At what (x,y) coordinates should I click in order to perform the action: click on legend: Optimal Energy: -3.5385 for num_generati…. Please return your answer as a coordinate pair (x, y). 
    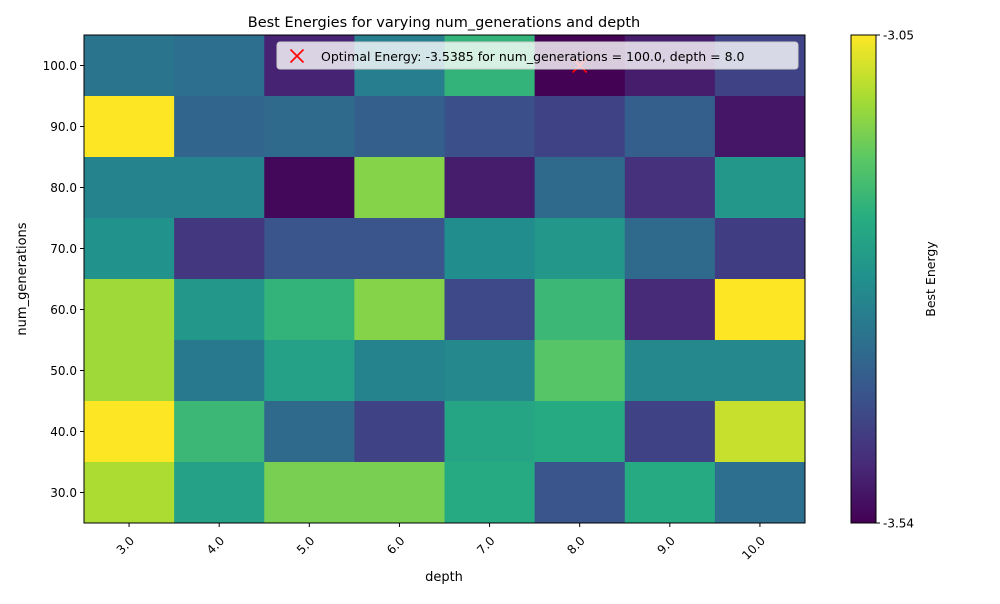
    Looking at the image, I should click on (537, 55).